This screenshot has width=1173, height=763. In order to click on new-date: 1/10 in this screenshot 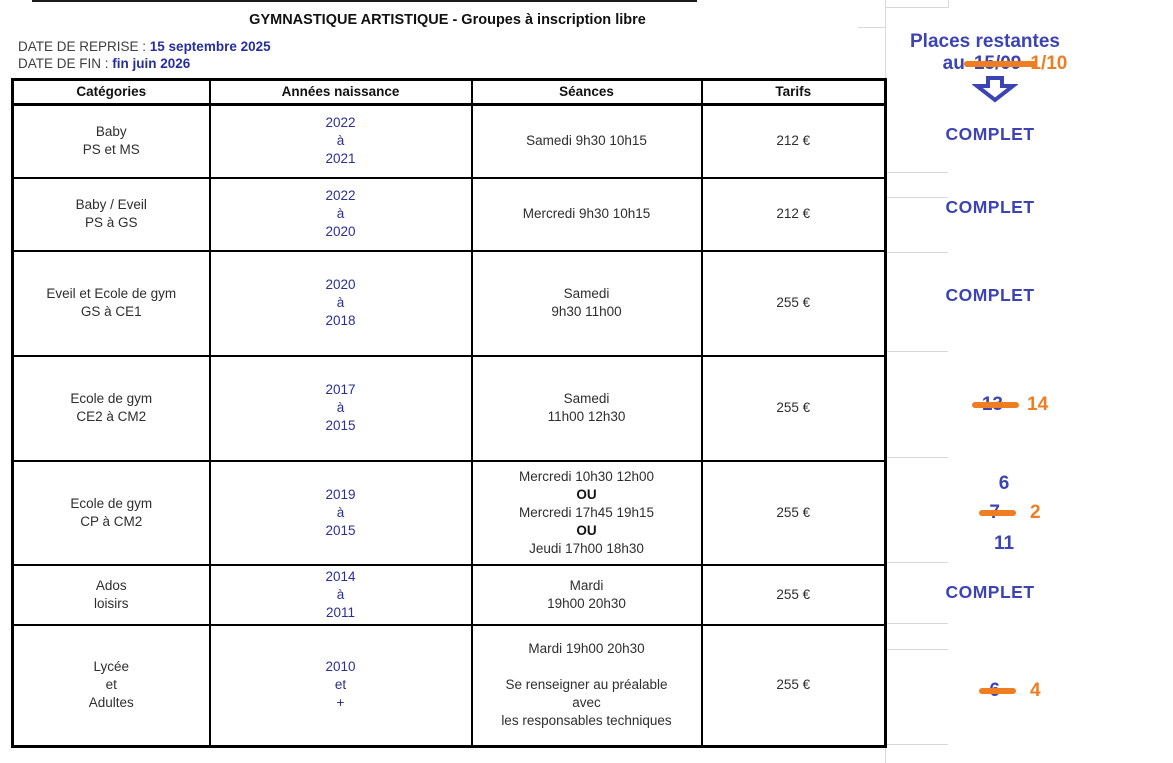, I will do `click(1049, 63)`.